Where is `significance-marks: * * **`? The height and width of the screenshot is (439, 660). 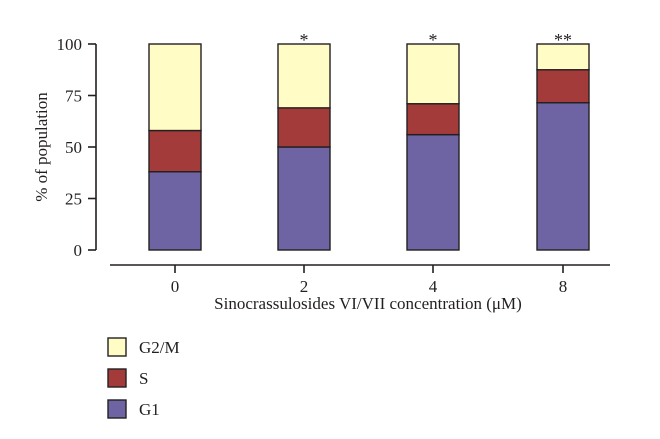 significance-marks: * * ** is located at coordinates (436, 40).